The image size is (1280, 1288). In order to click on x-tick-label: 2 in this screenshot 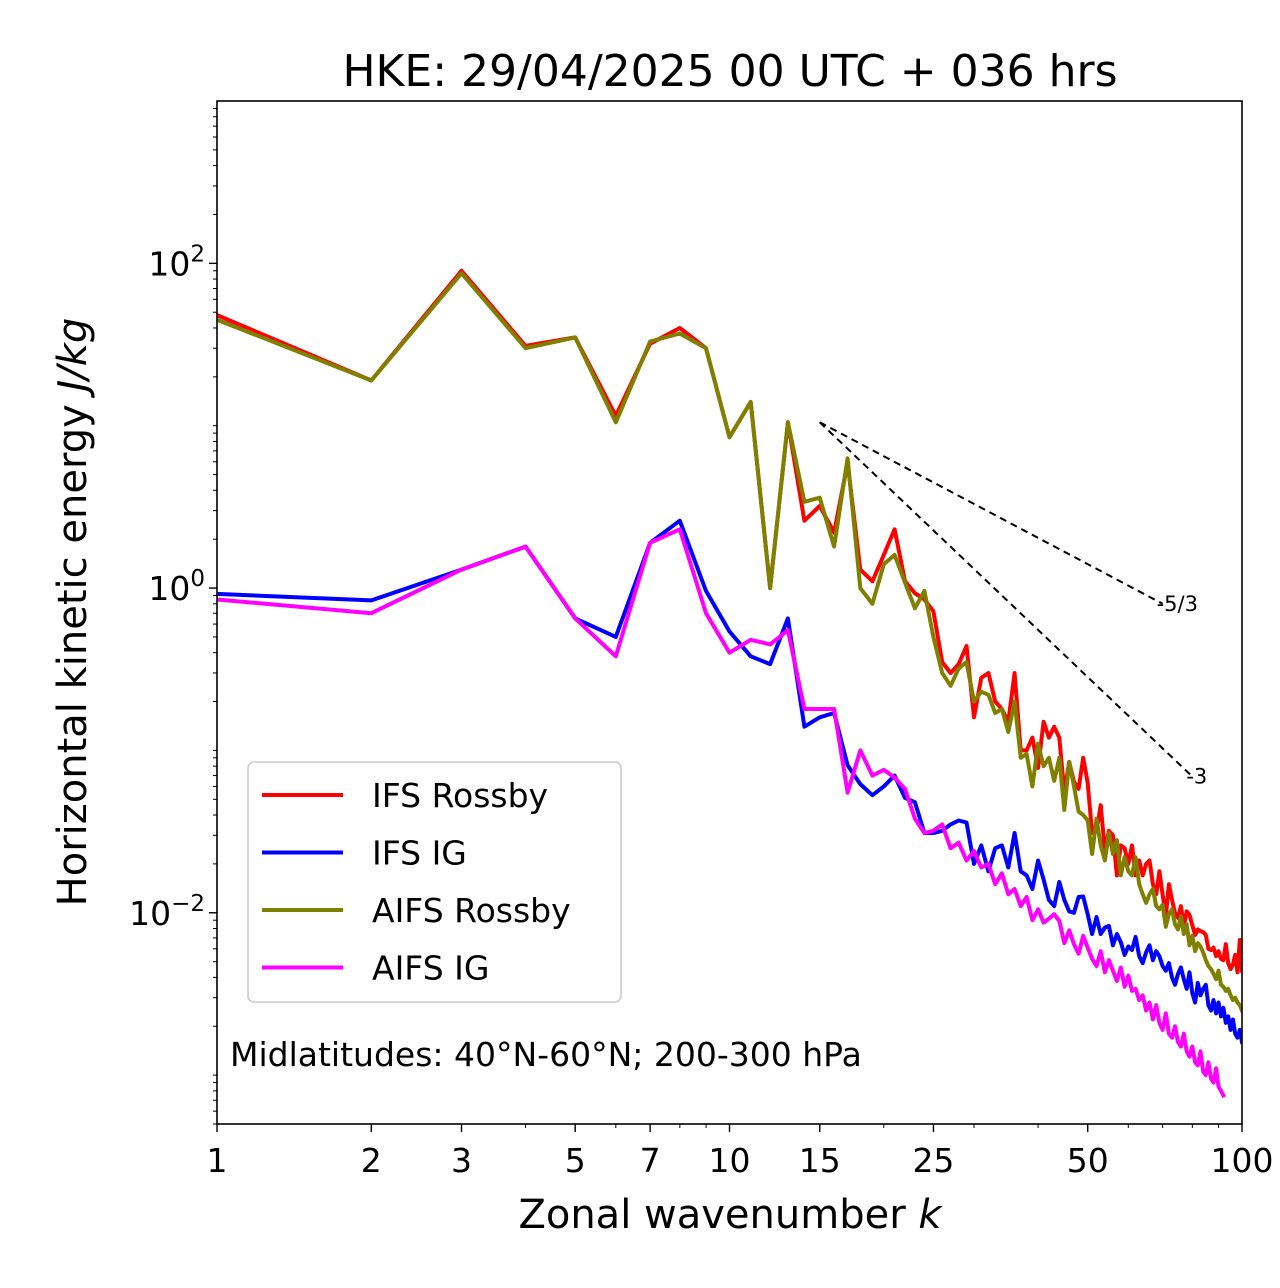, I will do `click(371, 1160)`.